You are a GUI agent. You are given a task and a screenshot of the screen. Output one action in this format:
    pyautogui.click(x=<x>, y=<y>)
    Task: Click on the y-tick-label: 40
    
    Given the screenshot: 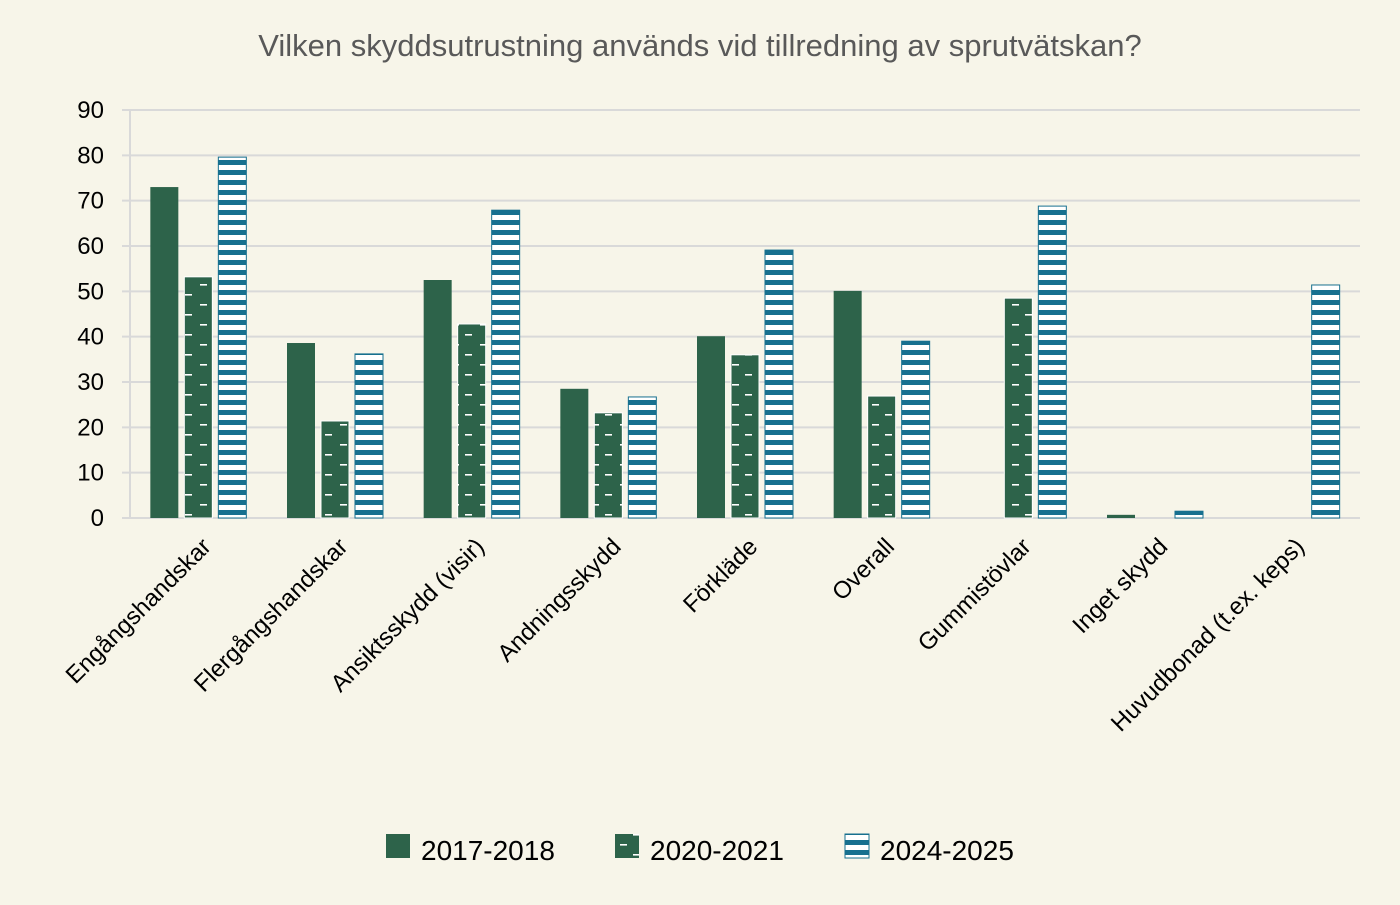 What is the action you would take?
    pyautogui.click(x=90, y=337)
    